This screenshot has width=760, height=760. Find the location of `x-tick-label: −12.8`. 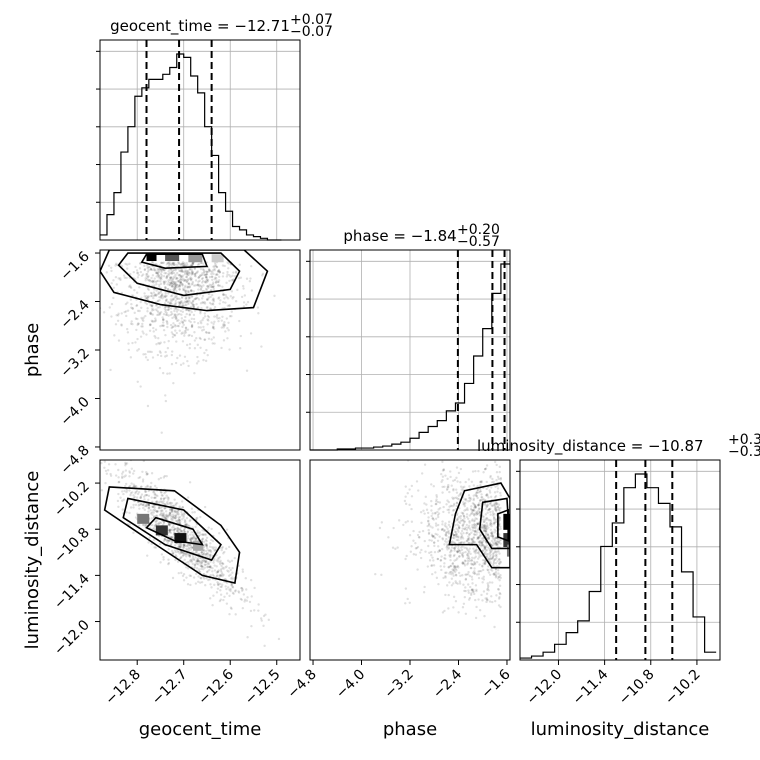

x-tick-label: −12.8 is located at coordinates (123, 688).